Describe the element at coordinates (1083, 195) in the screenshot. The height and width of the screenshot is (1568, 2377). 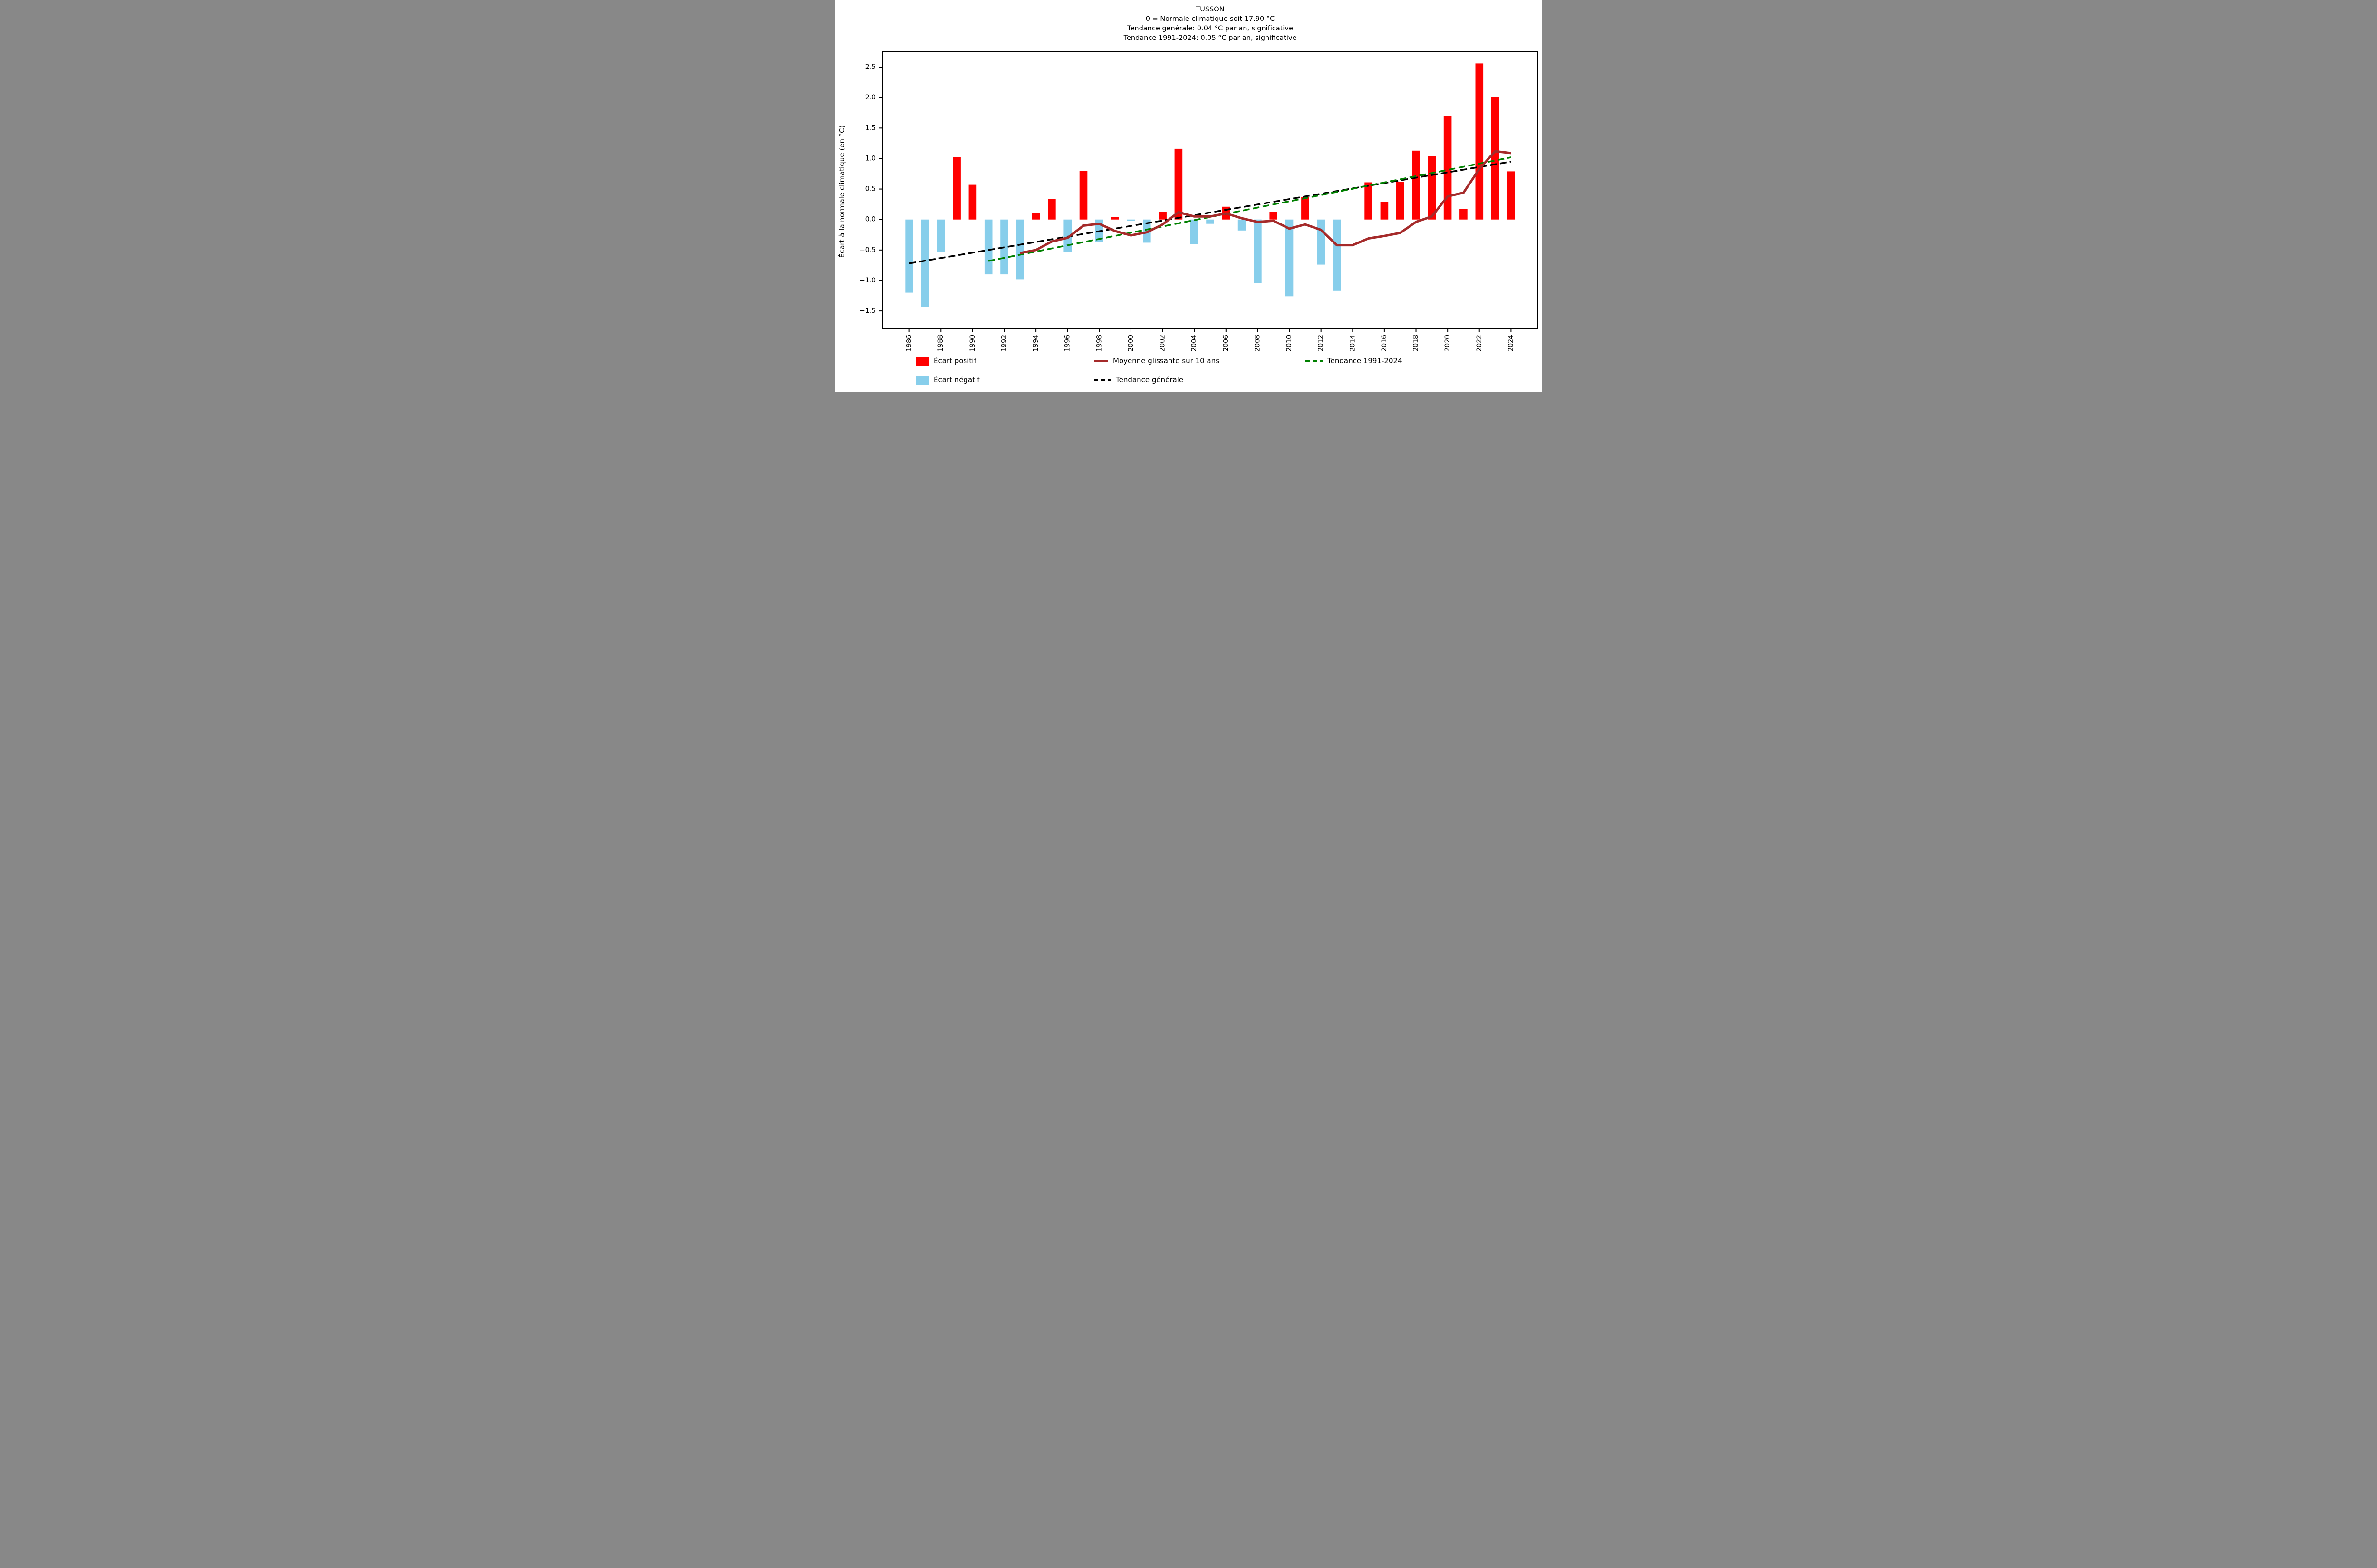
I see `positive-bar-1997` at that location.